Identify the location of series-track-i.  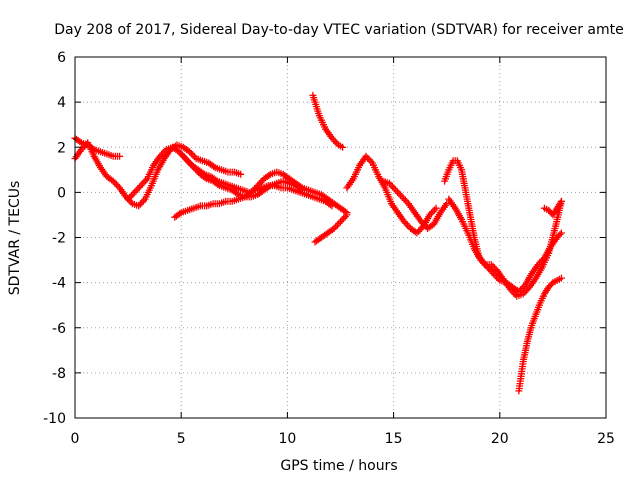
(415, 204).